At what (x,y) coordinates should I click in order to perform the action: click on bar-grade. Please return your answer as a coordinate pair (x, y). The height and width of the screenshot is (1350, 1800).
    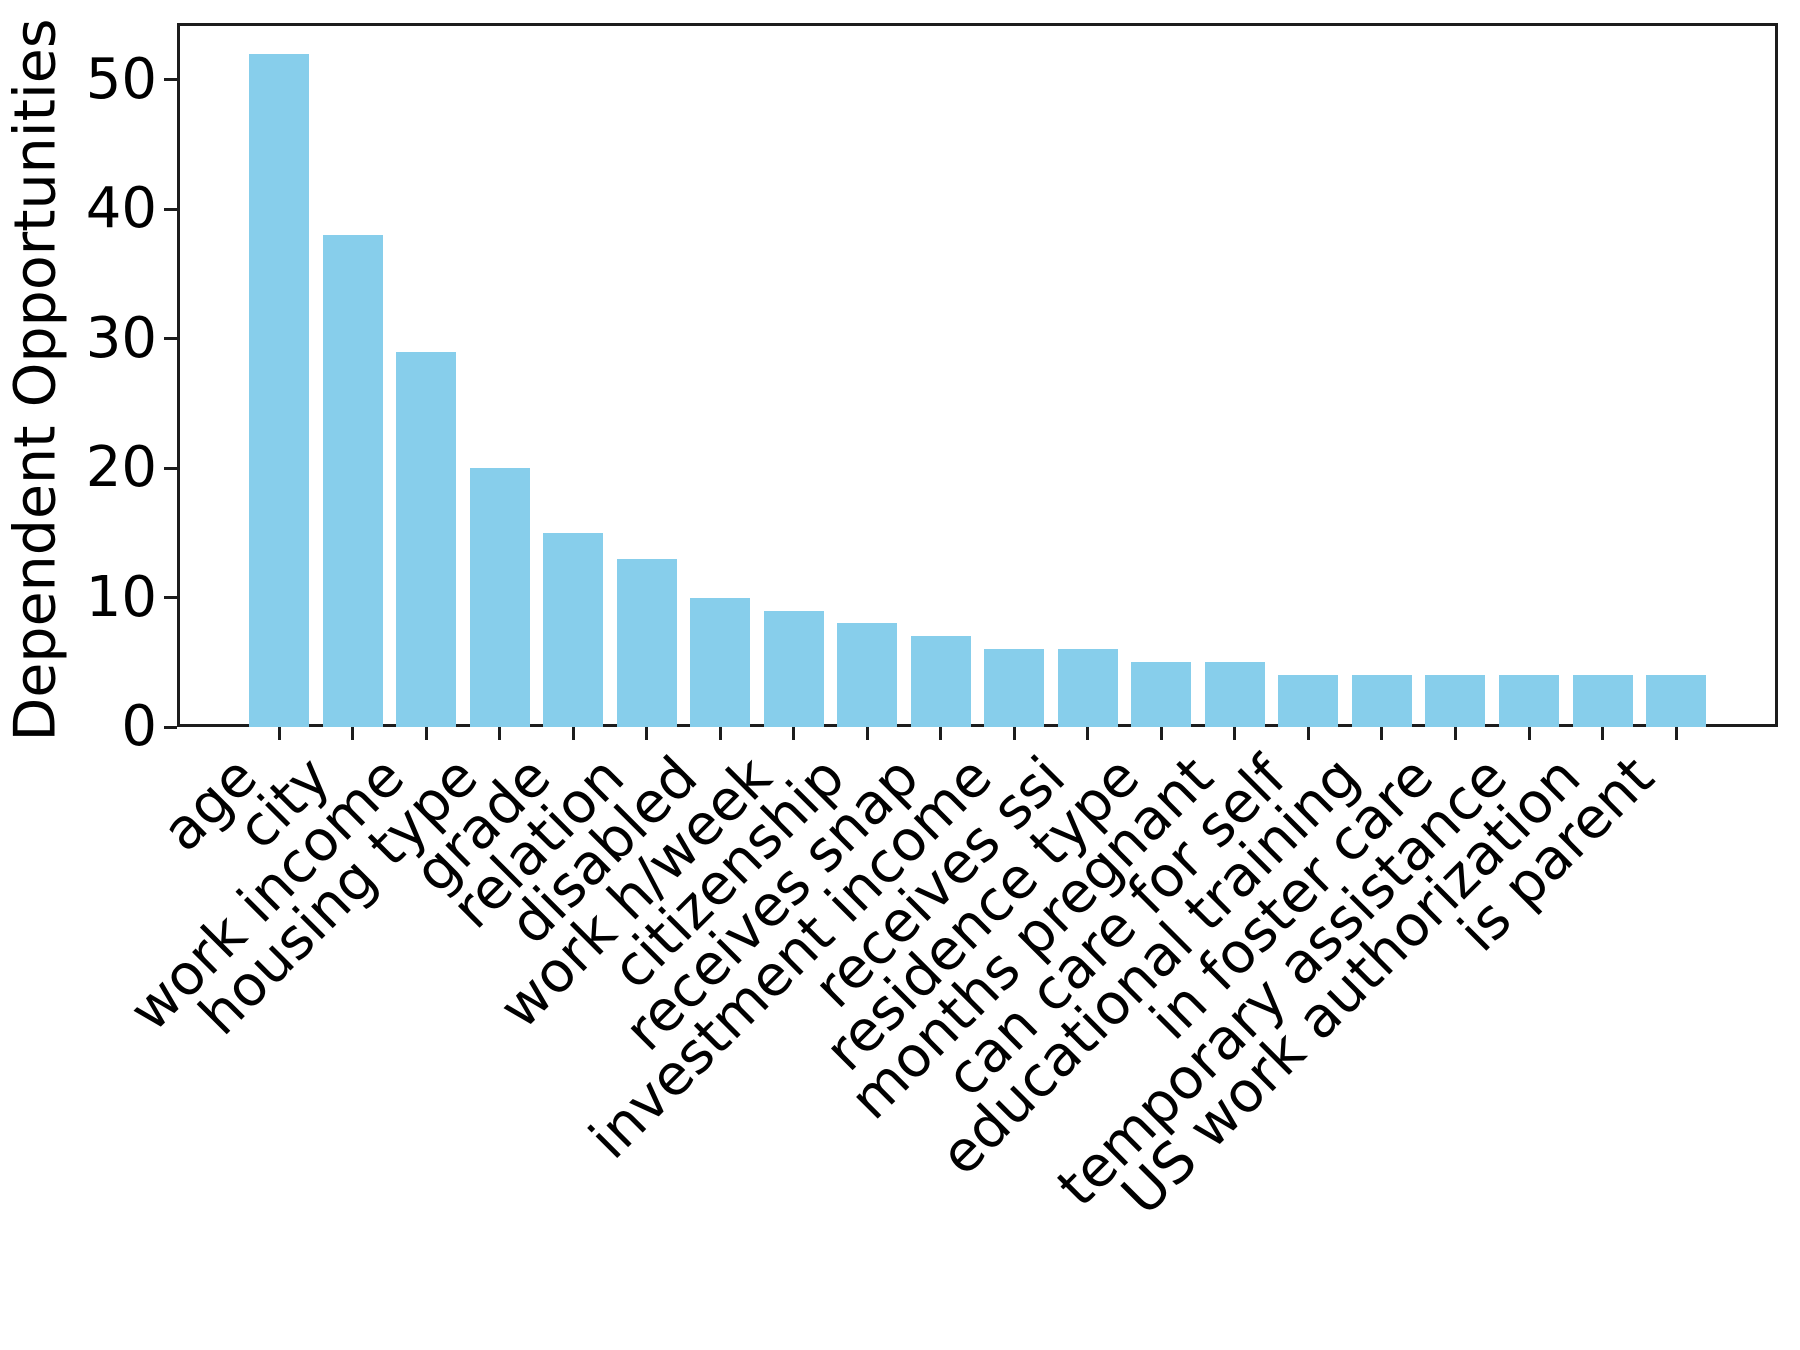
    Looking at the image, I should click on (573, 629).